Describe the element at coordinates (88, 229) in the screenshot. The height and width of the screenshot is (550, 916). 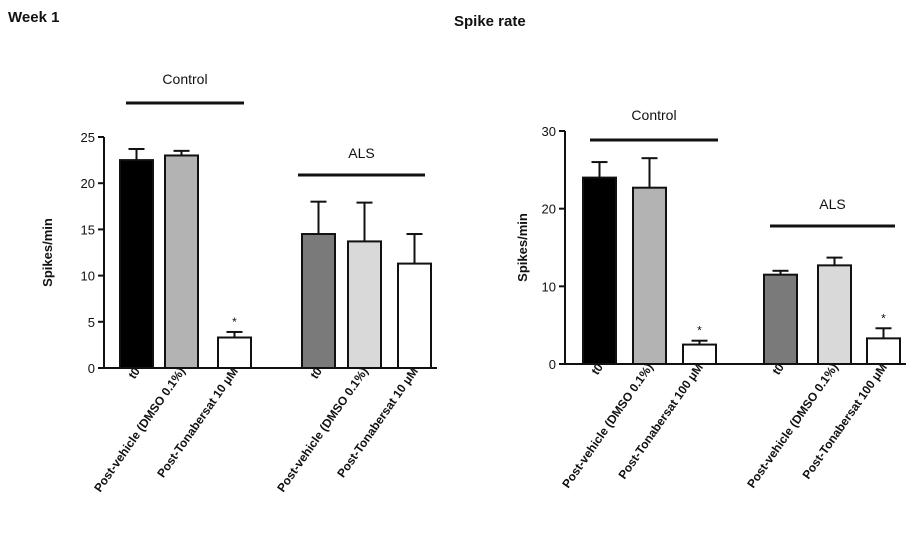
I see `y-tick-label: 15` at that location.